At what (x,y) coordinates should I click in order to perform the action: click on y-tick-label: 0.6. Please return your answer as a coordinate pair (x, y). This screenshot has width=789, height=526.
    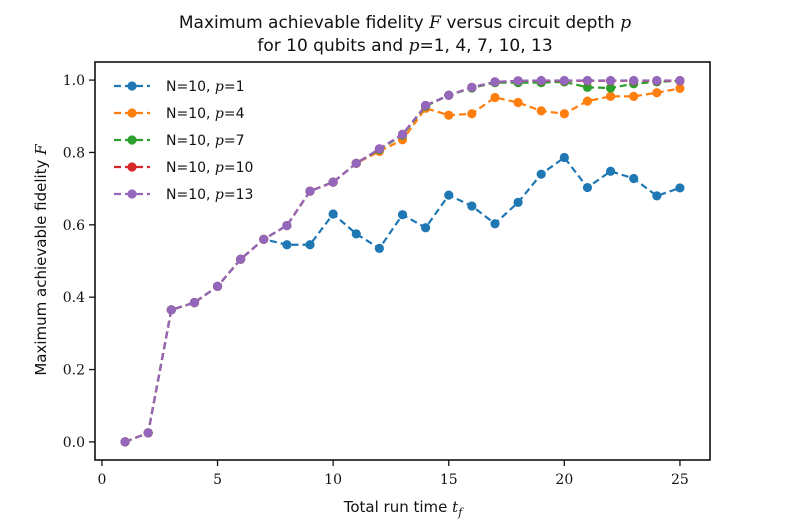
    Looking at the image, I should click on (74, 226).